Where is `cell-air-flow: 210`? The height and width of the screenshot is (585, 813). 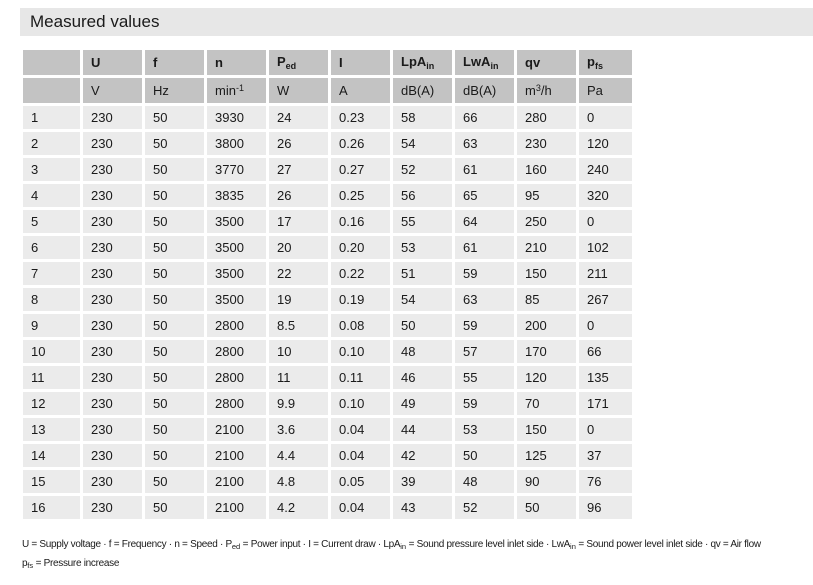
cell-air-flow: 210 is located at coordinates (546, 247).